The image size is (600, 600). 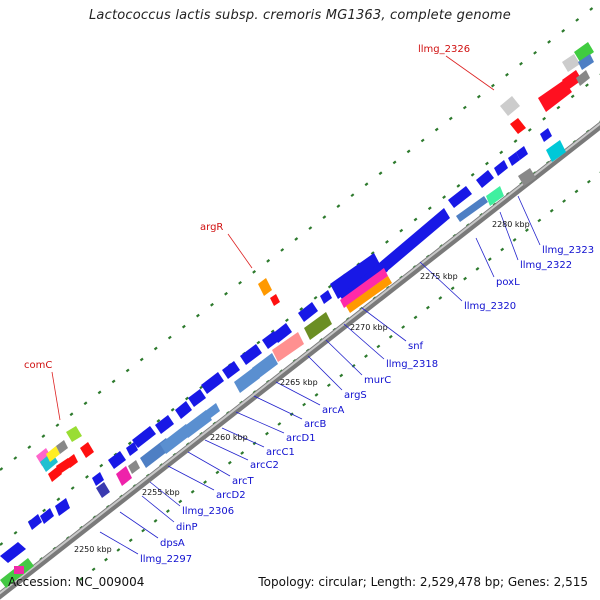 What do you see at coordinates (377, 380) in the screenshot?
I see `gene-label: murC` at bounding box center [377, 380].